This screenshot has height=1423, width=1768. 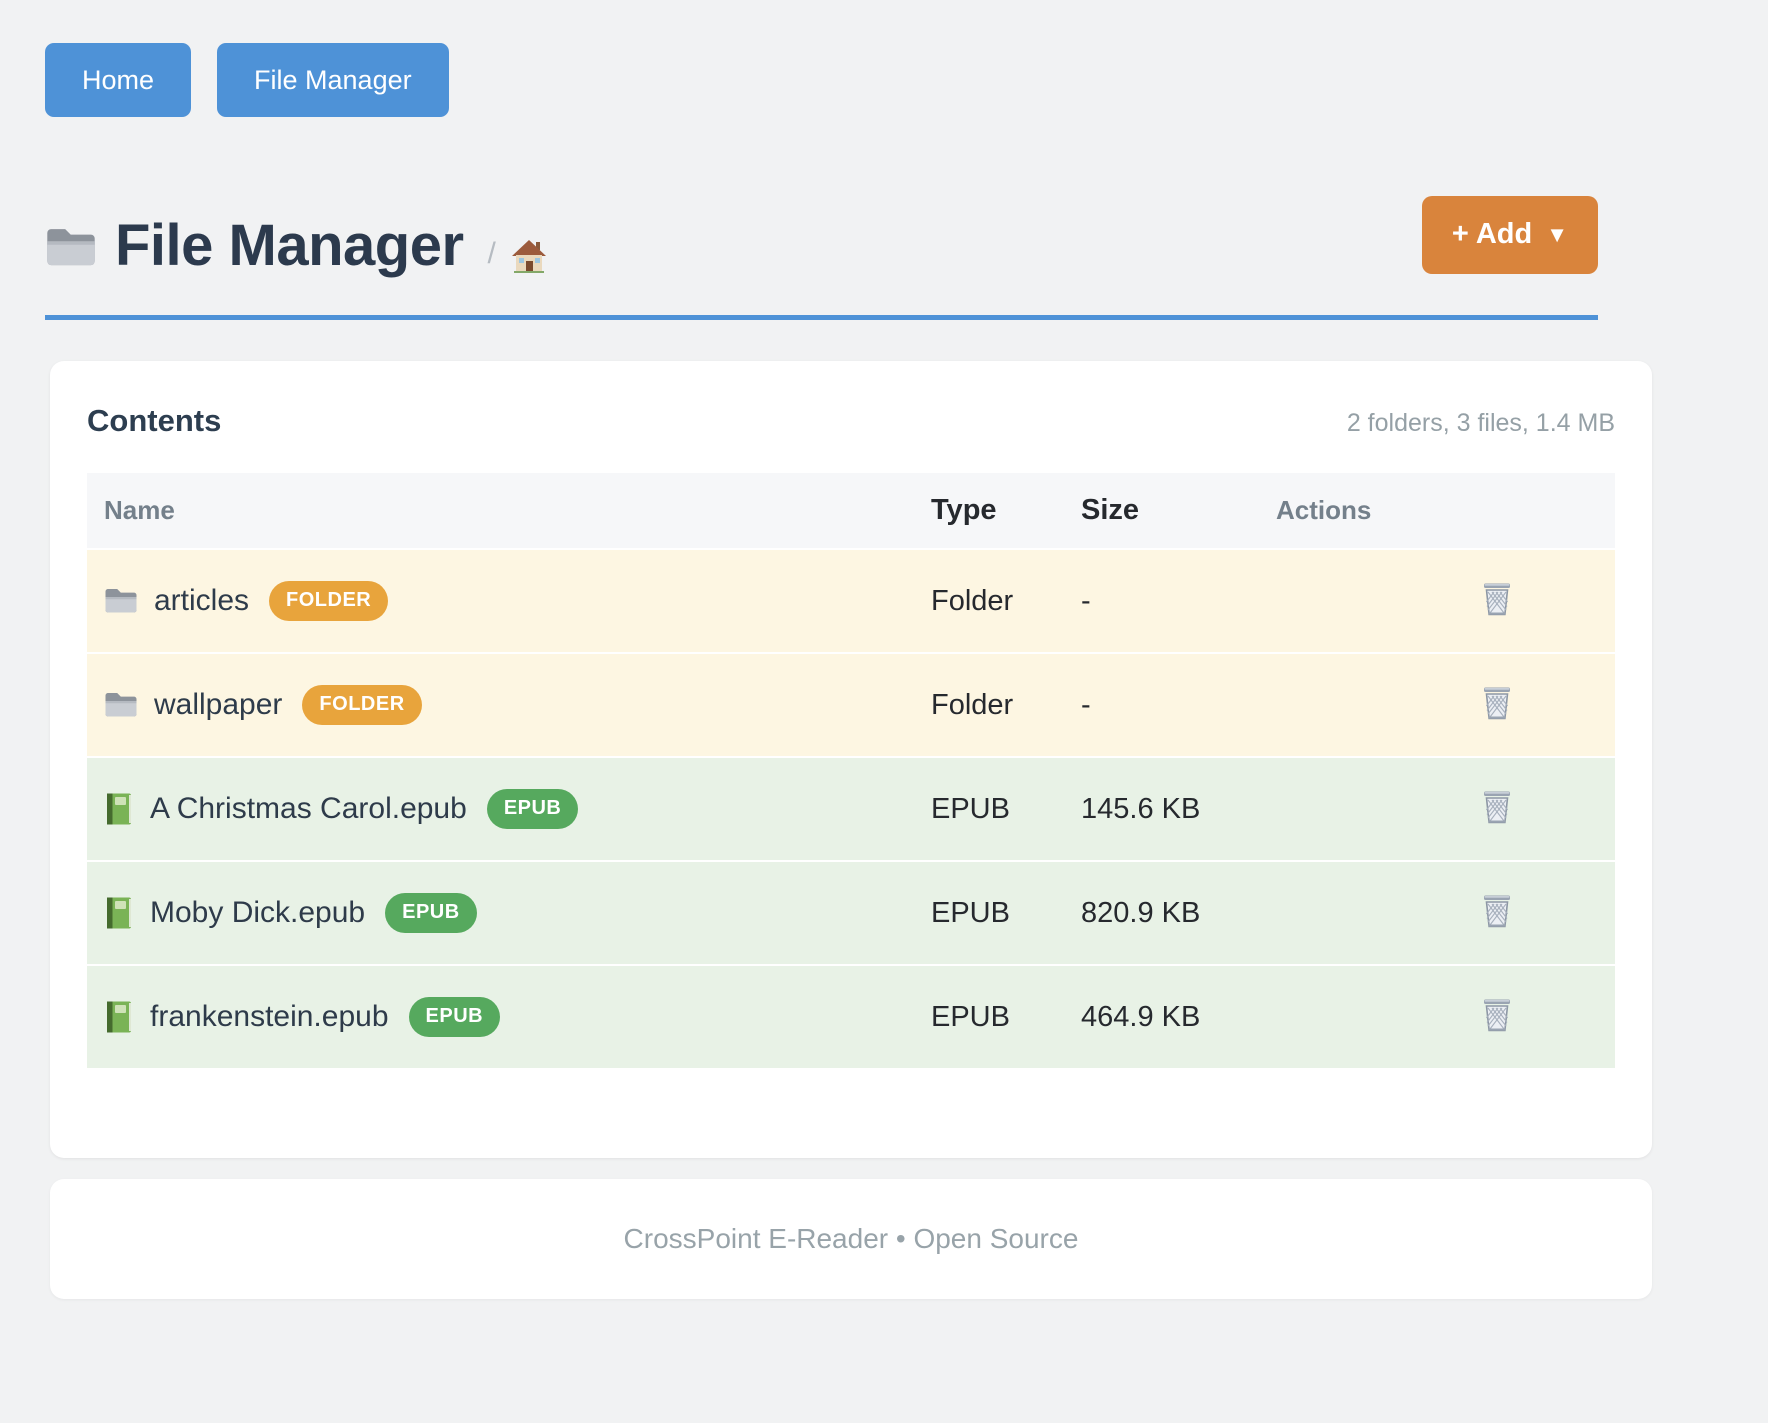 I want to click on file-name: A Christmas Carol.epub, so click(x=308, y=808).